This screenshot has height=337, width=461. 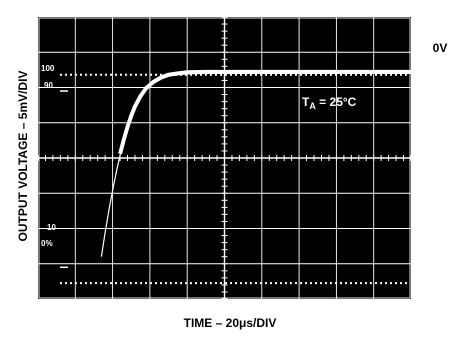 What do you see at coordinates (48, 68) in the screenshot?
I see `percent-marker-100: 100` at bounding box center [48, 68].